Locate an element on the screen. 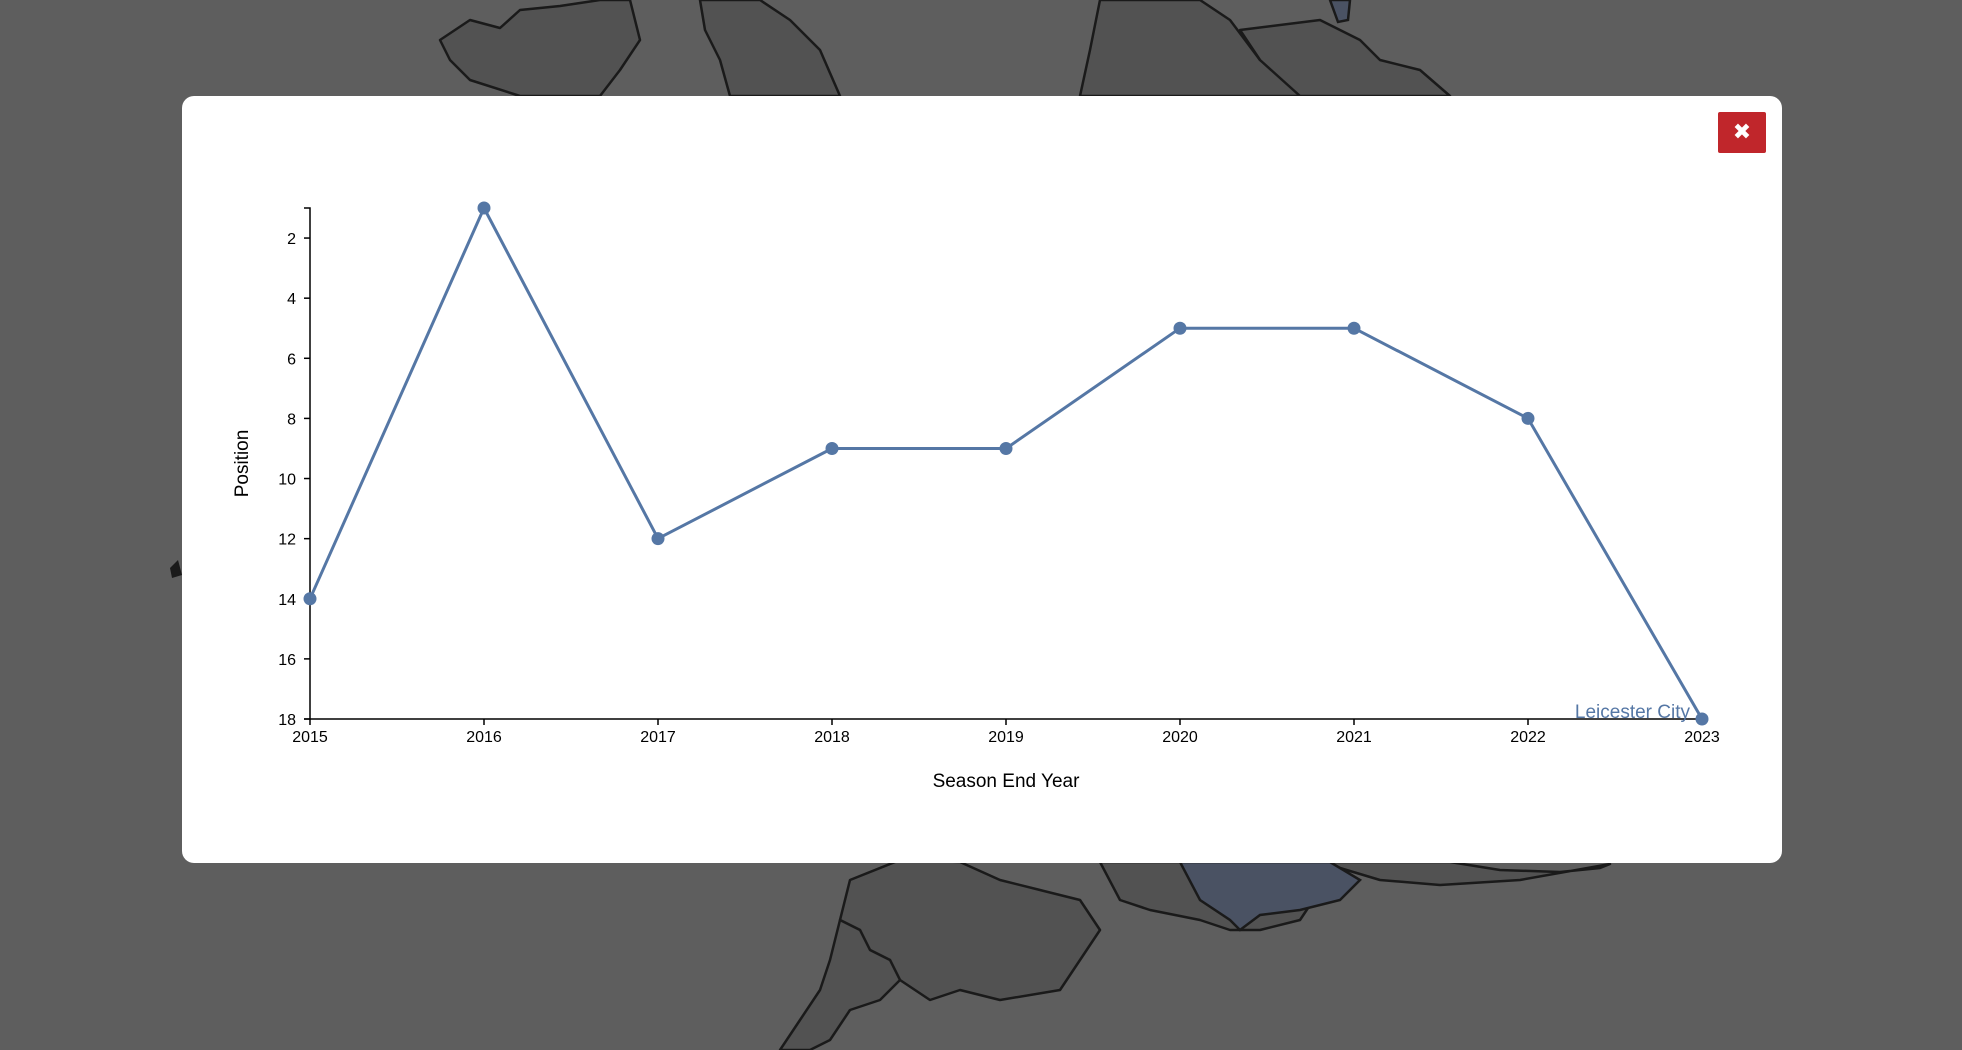  y-axis-line is located at coordinates (307, 463).